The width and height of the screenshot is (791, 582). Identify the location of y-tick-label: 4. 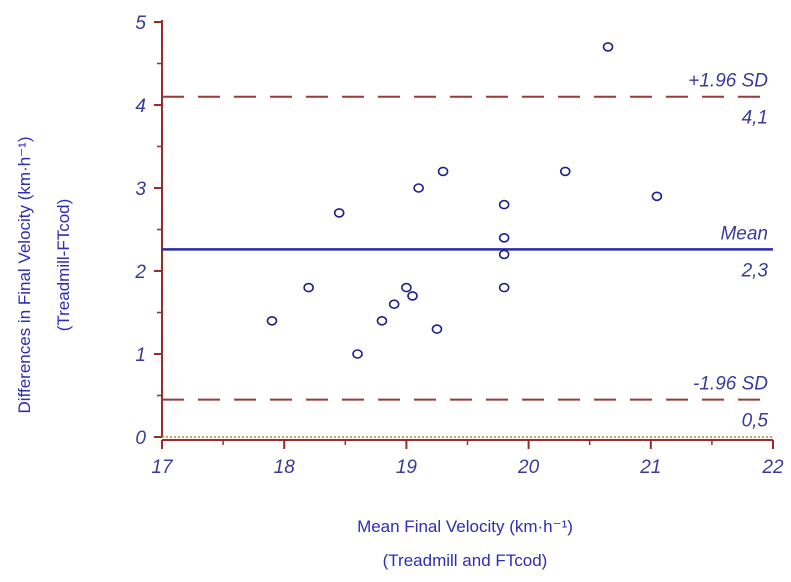
(140, 106).